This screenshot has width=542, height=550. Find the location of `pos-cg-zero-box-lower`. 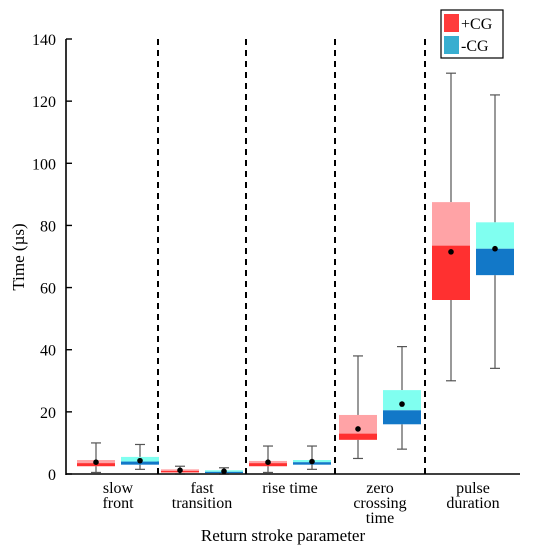

pos-cg-zero-box-lower is located at coordinates (358, 436).